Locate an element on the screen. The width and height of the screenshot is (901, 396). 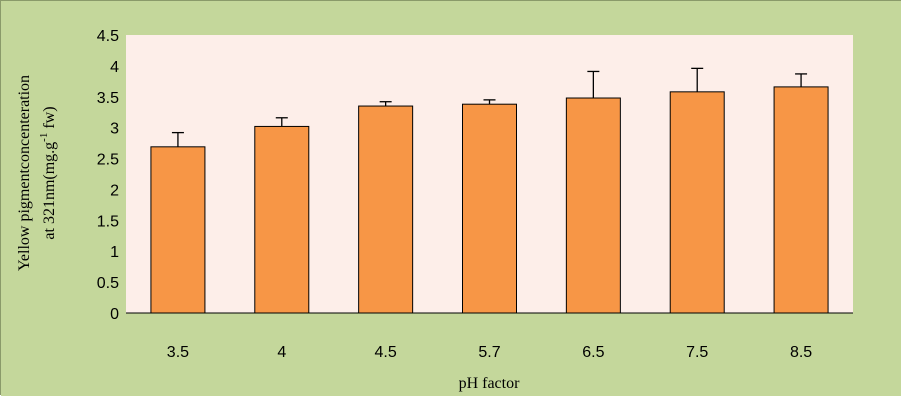
x-tick-label: 6.5 is located at coordinates (593, 352).